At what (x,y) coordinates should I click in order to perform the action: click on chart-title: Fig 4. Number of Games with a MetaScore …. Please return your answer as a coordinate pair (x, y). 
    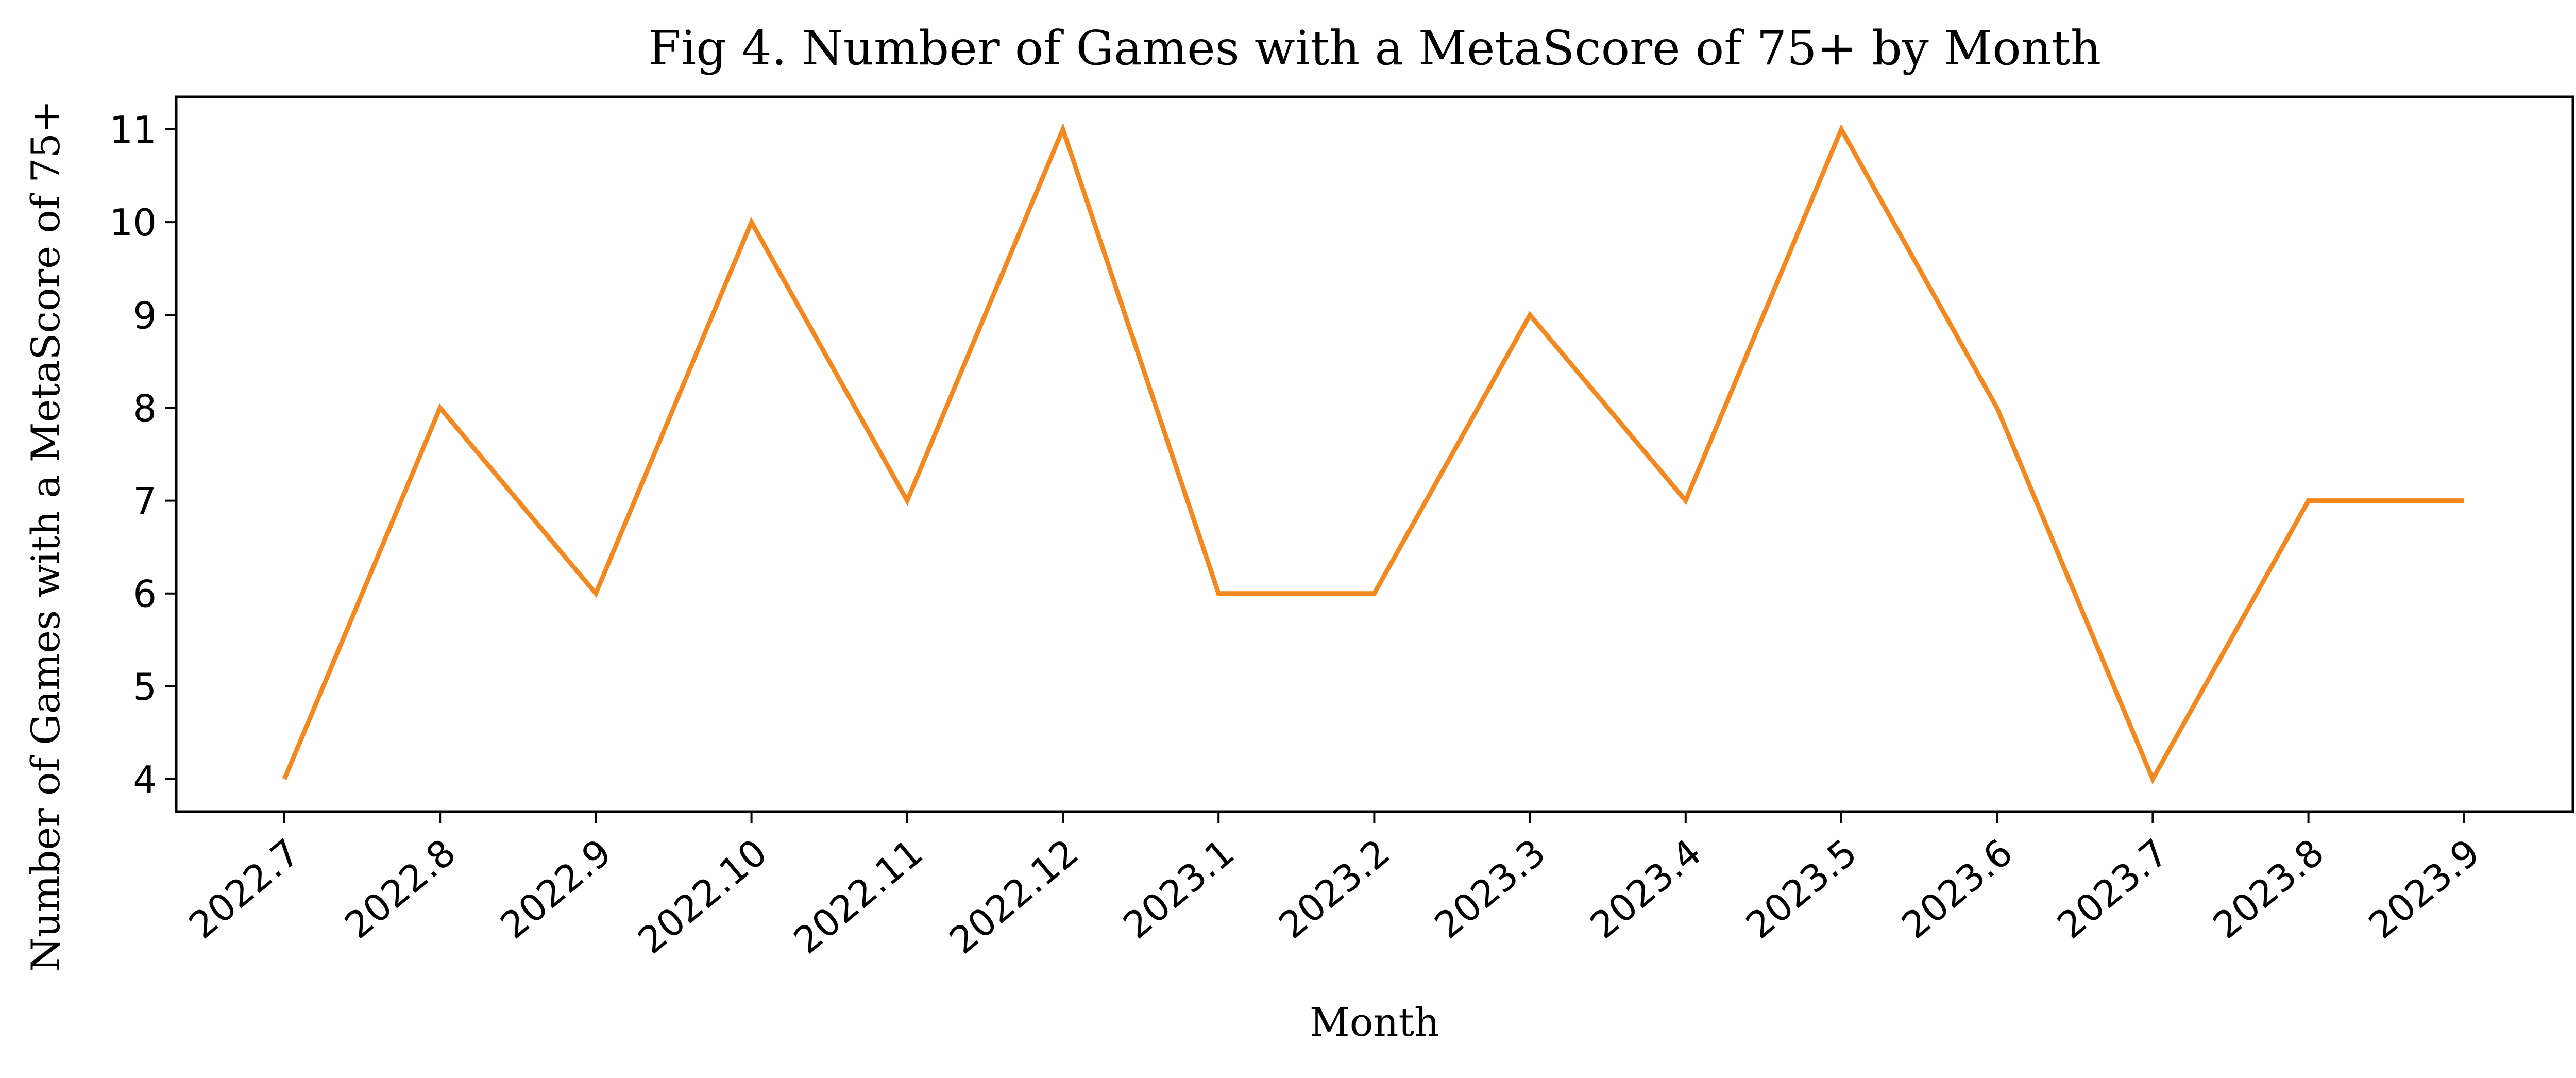
    Looking at the image, I should click on (1375, 48).